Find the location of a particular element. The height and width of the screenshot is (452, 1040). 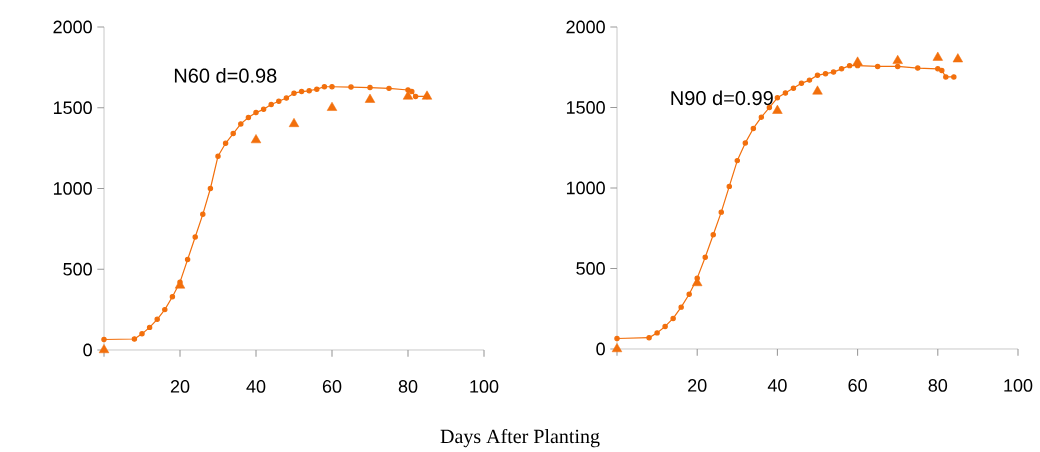

x-axis-title: Days After Planting is located at coordinates (520, 438).